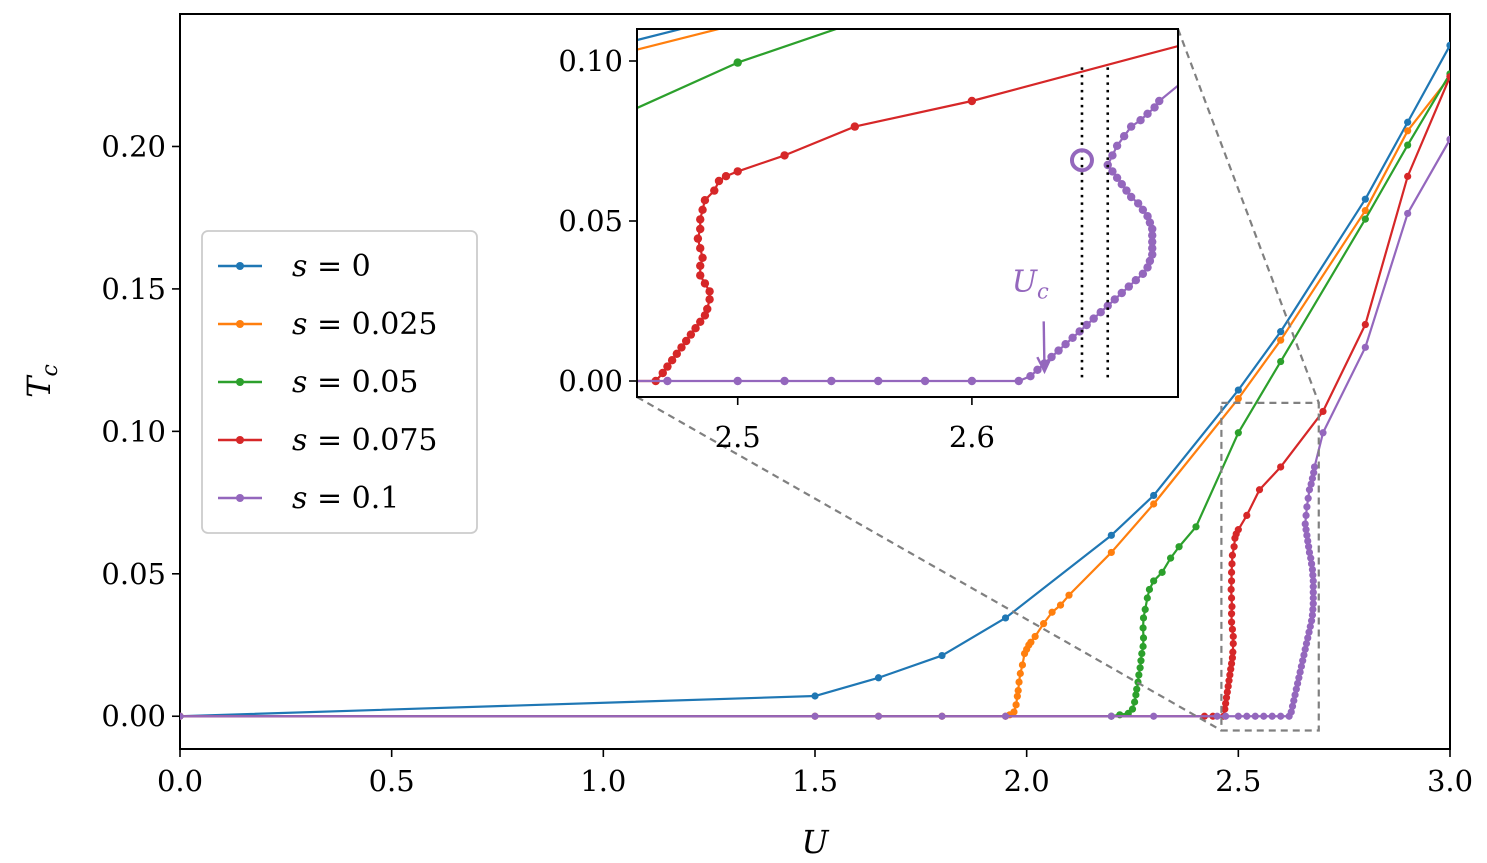 The image size is (1487, 863). Describe the element at coordinates (816, 842) in the screenshot. I see `x-axis-label: U` at that location.